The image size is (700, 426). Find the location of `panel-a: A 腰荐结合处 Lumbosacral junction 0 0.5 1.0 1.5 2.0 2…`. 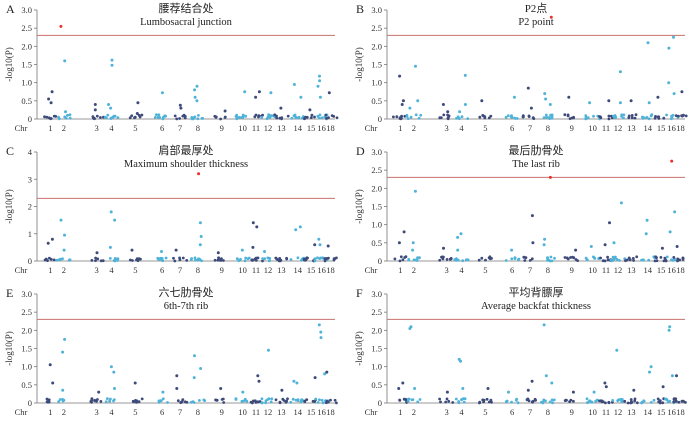

panel-a: A 腰荐结合处 Lumbosacral junction 0 0.5 1.0 1.5 2.0 2… is located at coordinates (171, 67).